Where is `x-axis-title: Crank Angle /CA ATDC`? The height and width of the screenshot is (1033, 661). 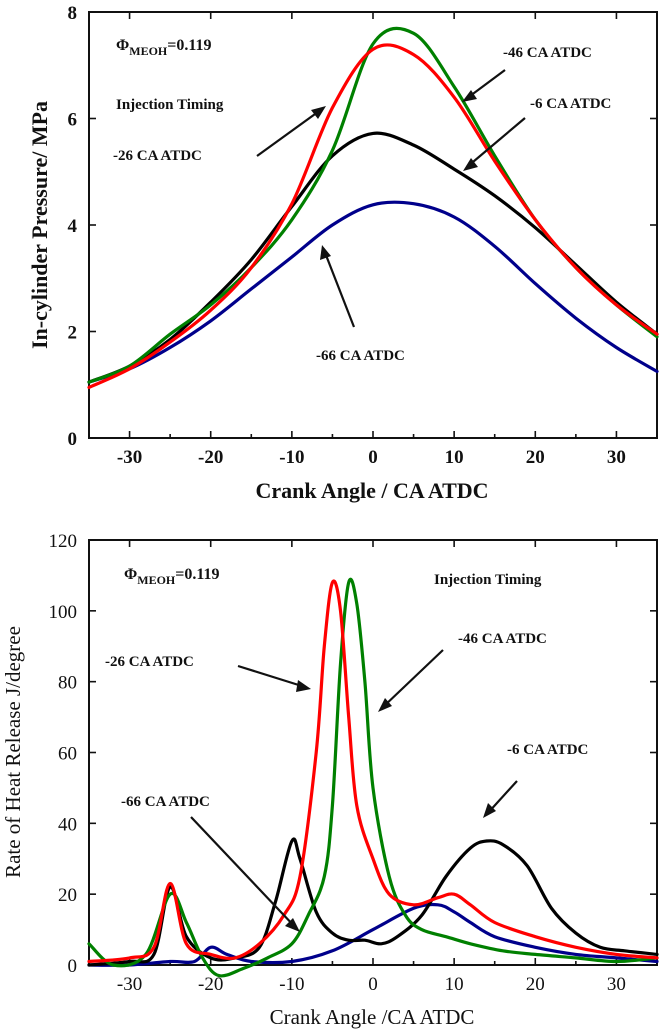 x-axis-title: Crank Angle /CA ATDC is located at coordinates (372, 1017).